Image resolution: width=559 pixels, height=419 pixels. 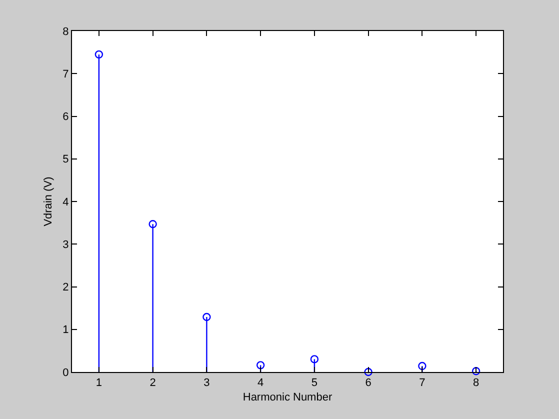 What do you see at coordinates (65, 160) in the screenshot?
I see `y-tick-label: 5` at bounding box center [65, 160].